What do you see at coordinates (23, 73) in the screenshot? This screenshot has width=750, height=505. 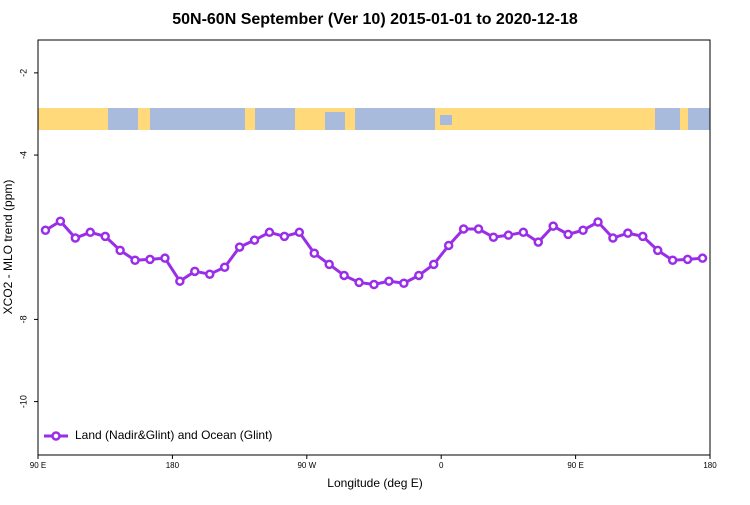 I see `y-tick-label: -2` at bounding box center [23, 73].